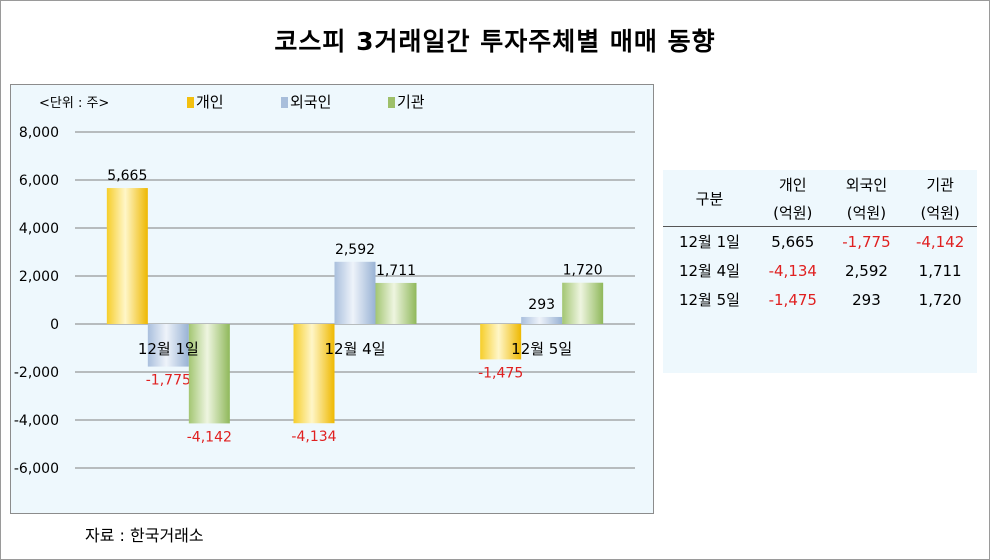  What do you see at coordinates (168, 381) in the screenshot?
I see `data-label: -1,775` at bounding box center [168, 381].